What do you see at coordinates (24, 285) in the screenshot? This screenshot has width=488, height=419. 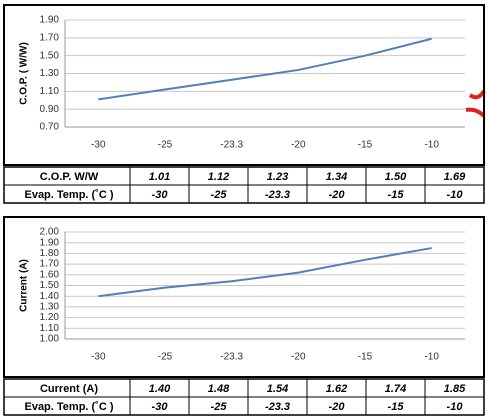 I see `y-axis-label: Current (A)` at bounding box center [24, 285].